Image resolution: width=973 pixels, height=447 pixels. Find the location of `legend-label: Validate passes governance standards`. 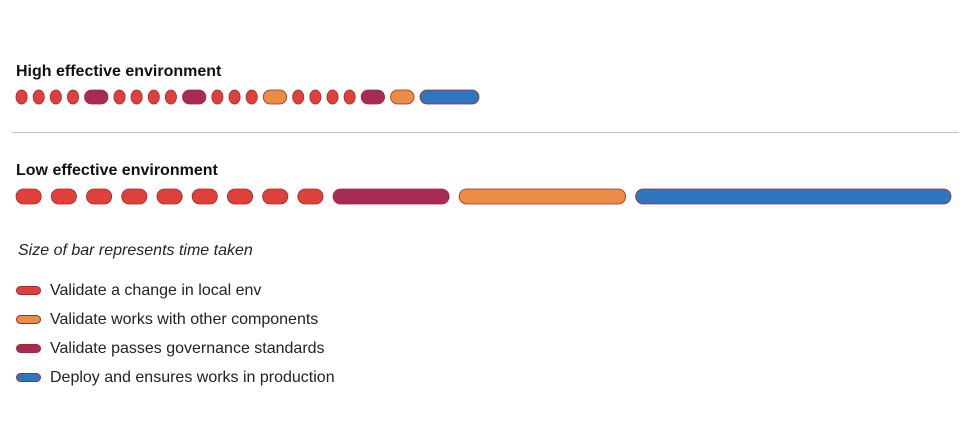

legend-label: Validate passes governance standards is located at coordinates (187, 348).